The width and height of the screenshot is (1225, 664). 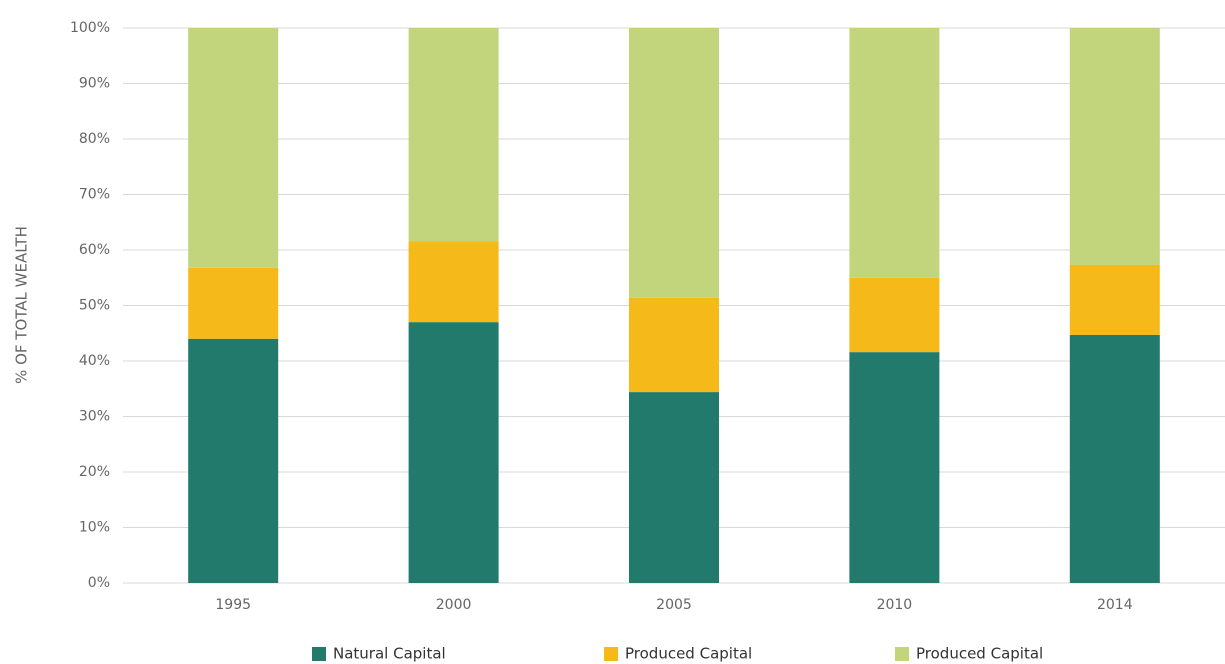 I want to click on y-tick-label: 100%, so click(x=90, y=28).